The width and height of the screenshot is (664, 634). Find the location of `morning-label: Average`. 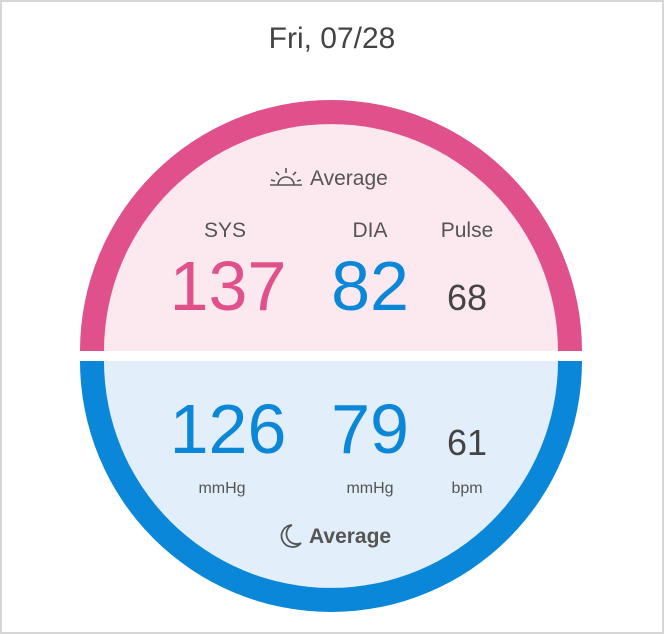

morning-label: Average is located at coordinates (349, 178).